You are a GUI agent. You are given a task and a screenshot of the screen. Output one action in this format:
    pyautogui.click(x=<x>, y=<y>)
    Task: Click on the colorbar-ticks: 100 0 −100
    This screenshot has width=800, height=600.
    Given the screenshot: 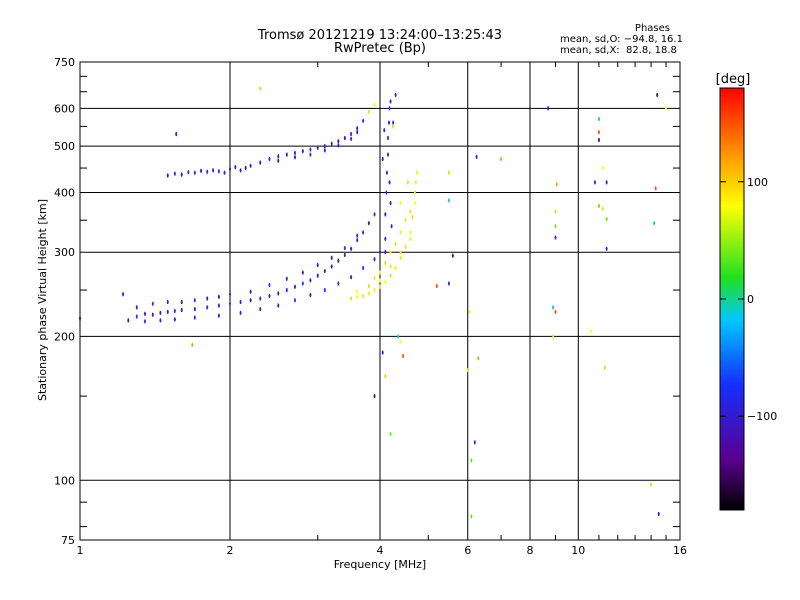 What is the action you would take?
    pyautogui.click(x=748, y=299)
    